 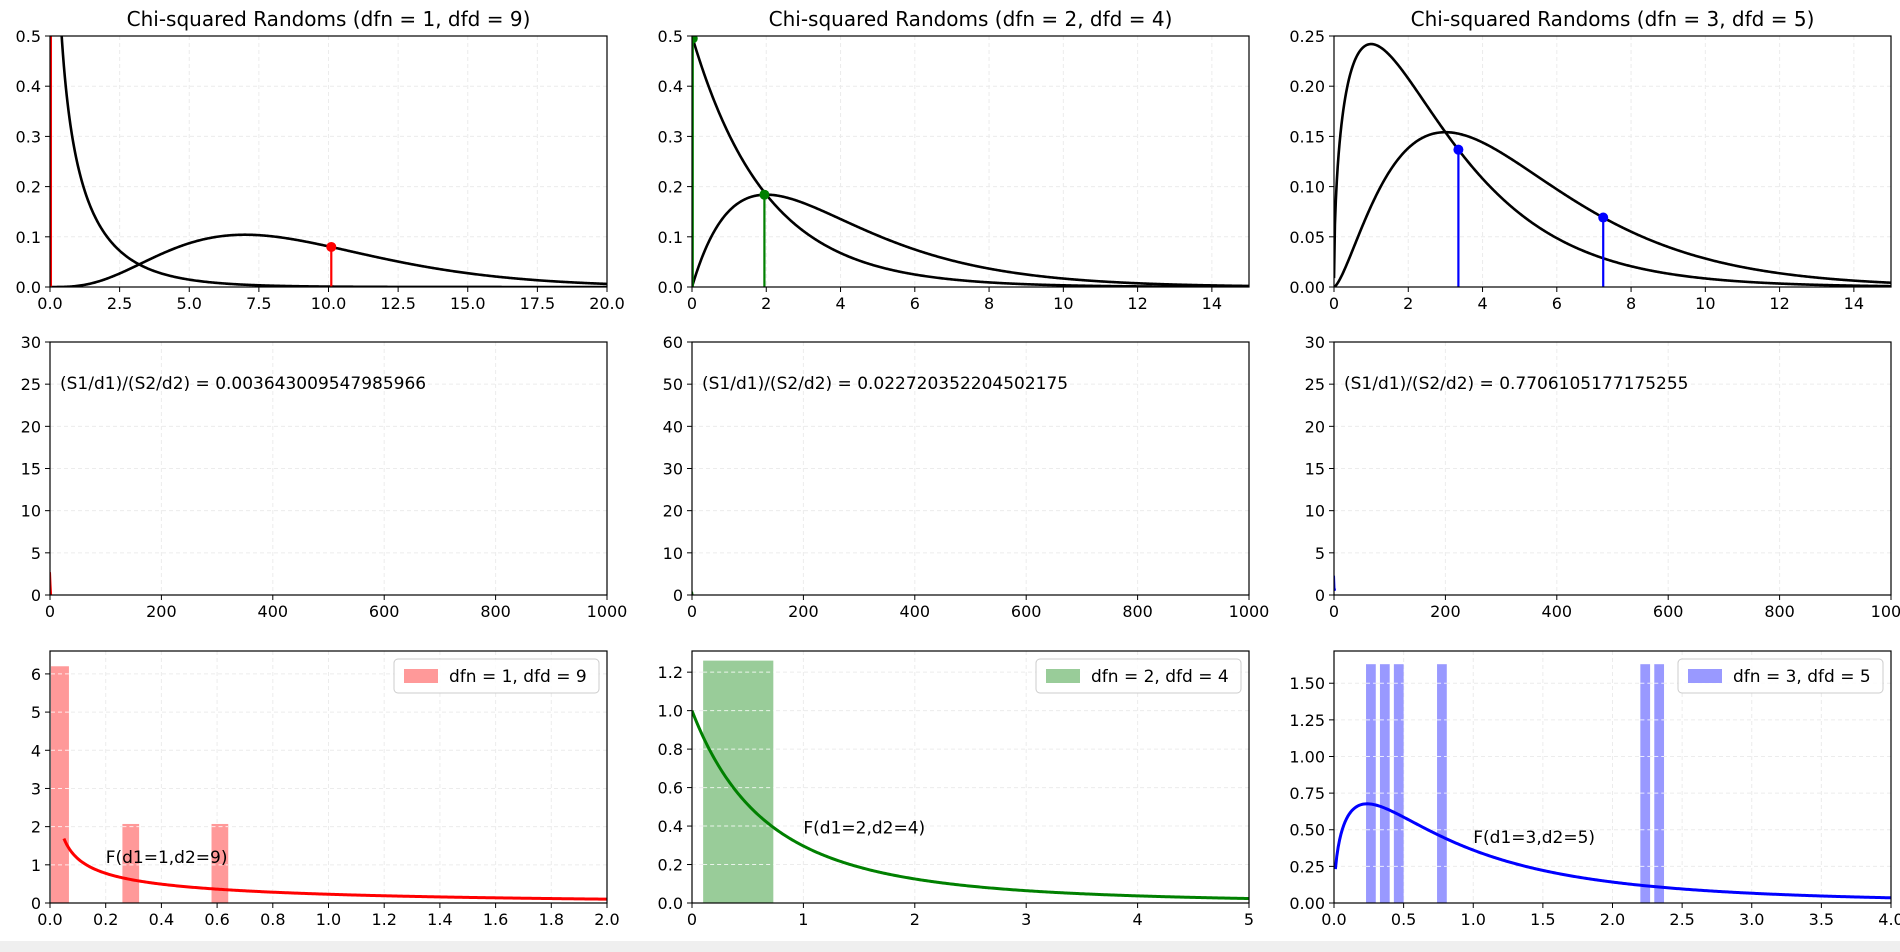 I want to click on x-tick-label: 17.5, so click(x=538, y=303).